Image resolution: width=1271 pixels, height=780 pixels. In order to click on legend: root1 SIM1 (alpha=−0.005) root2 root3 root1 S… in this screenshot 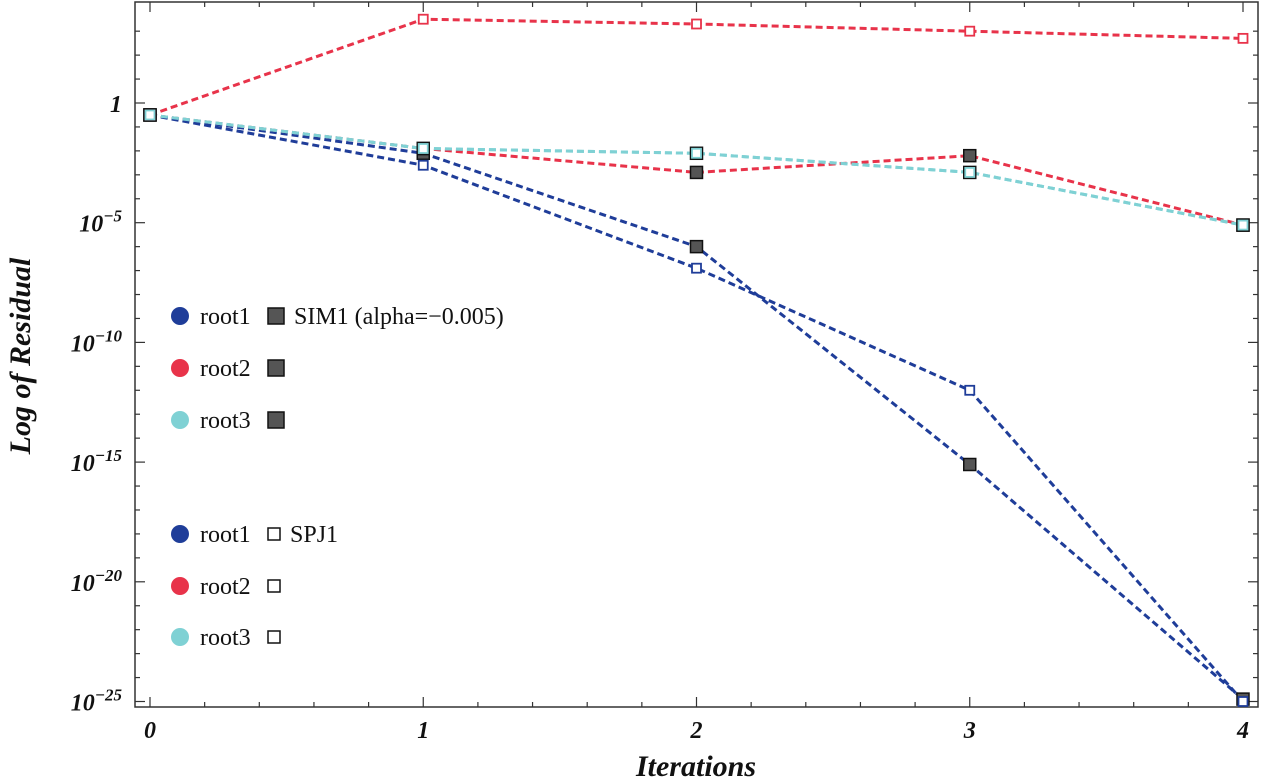, I will do `click(337, 477)`.